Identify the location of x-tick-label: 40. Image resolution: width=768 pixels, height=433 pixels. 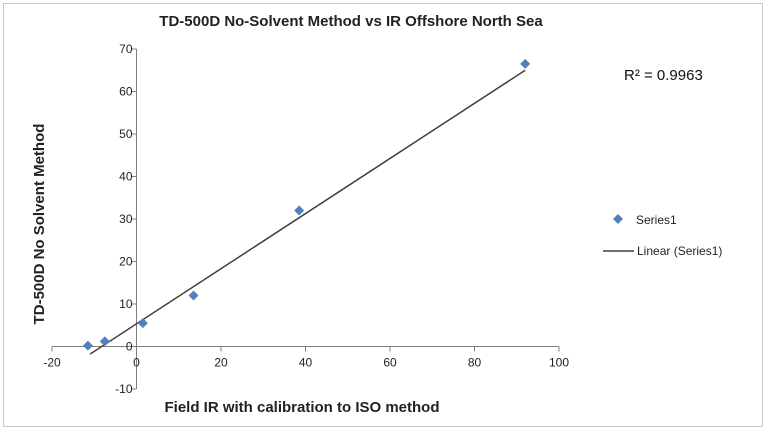
(306, 363).